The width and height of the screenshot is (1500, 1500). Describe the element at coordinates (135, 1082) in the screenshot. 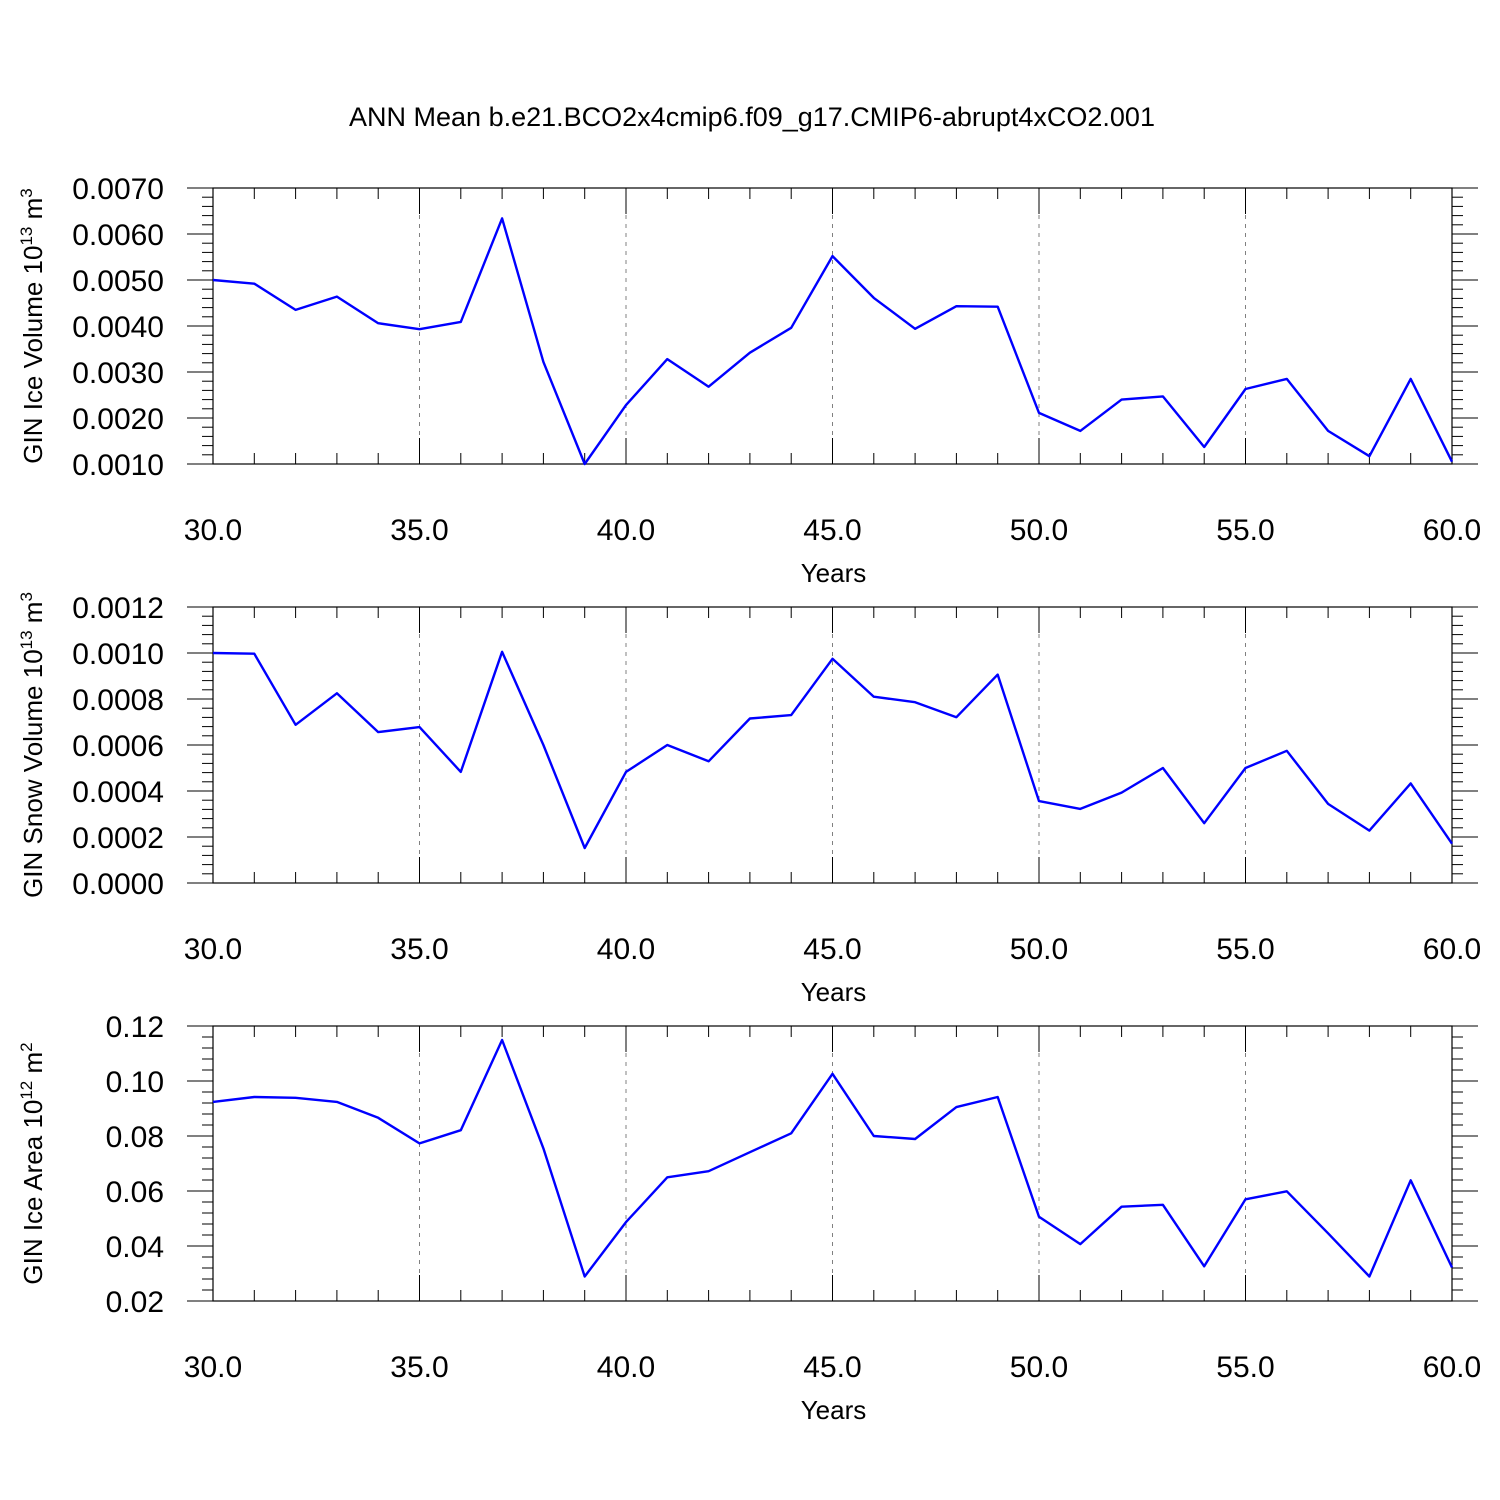

I see `y-tick-label: 0.10` at that location.